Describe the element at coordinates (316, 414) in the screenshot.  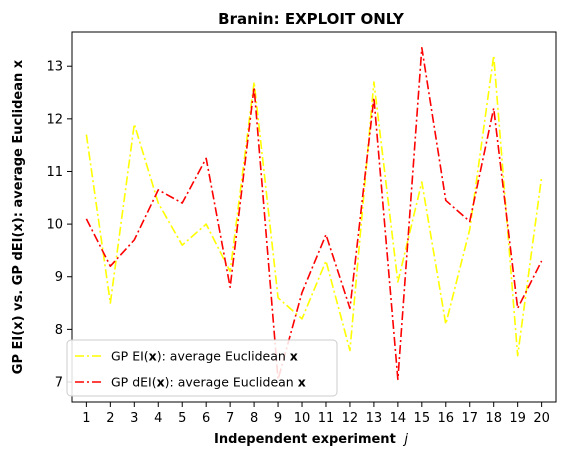
I see `x-axis: 1 2 3 4 5 6 7 8 9 10 11 12 13 14 15 16 17 18 19 20` at that location.